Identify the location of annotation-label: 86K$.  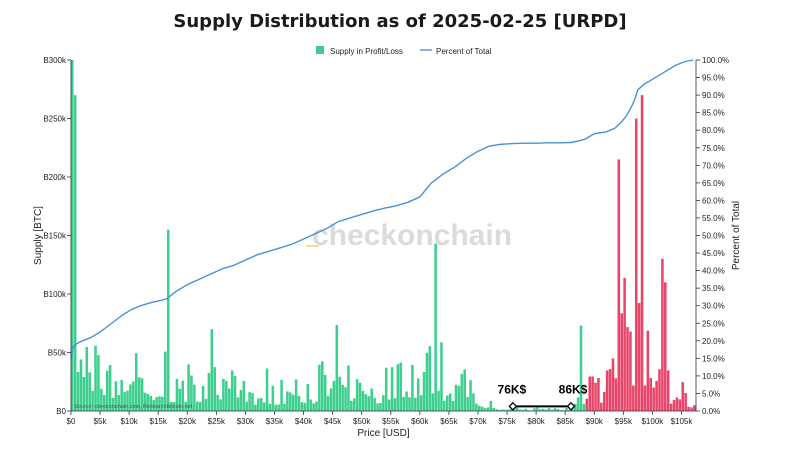
(573, 389).